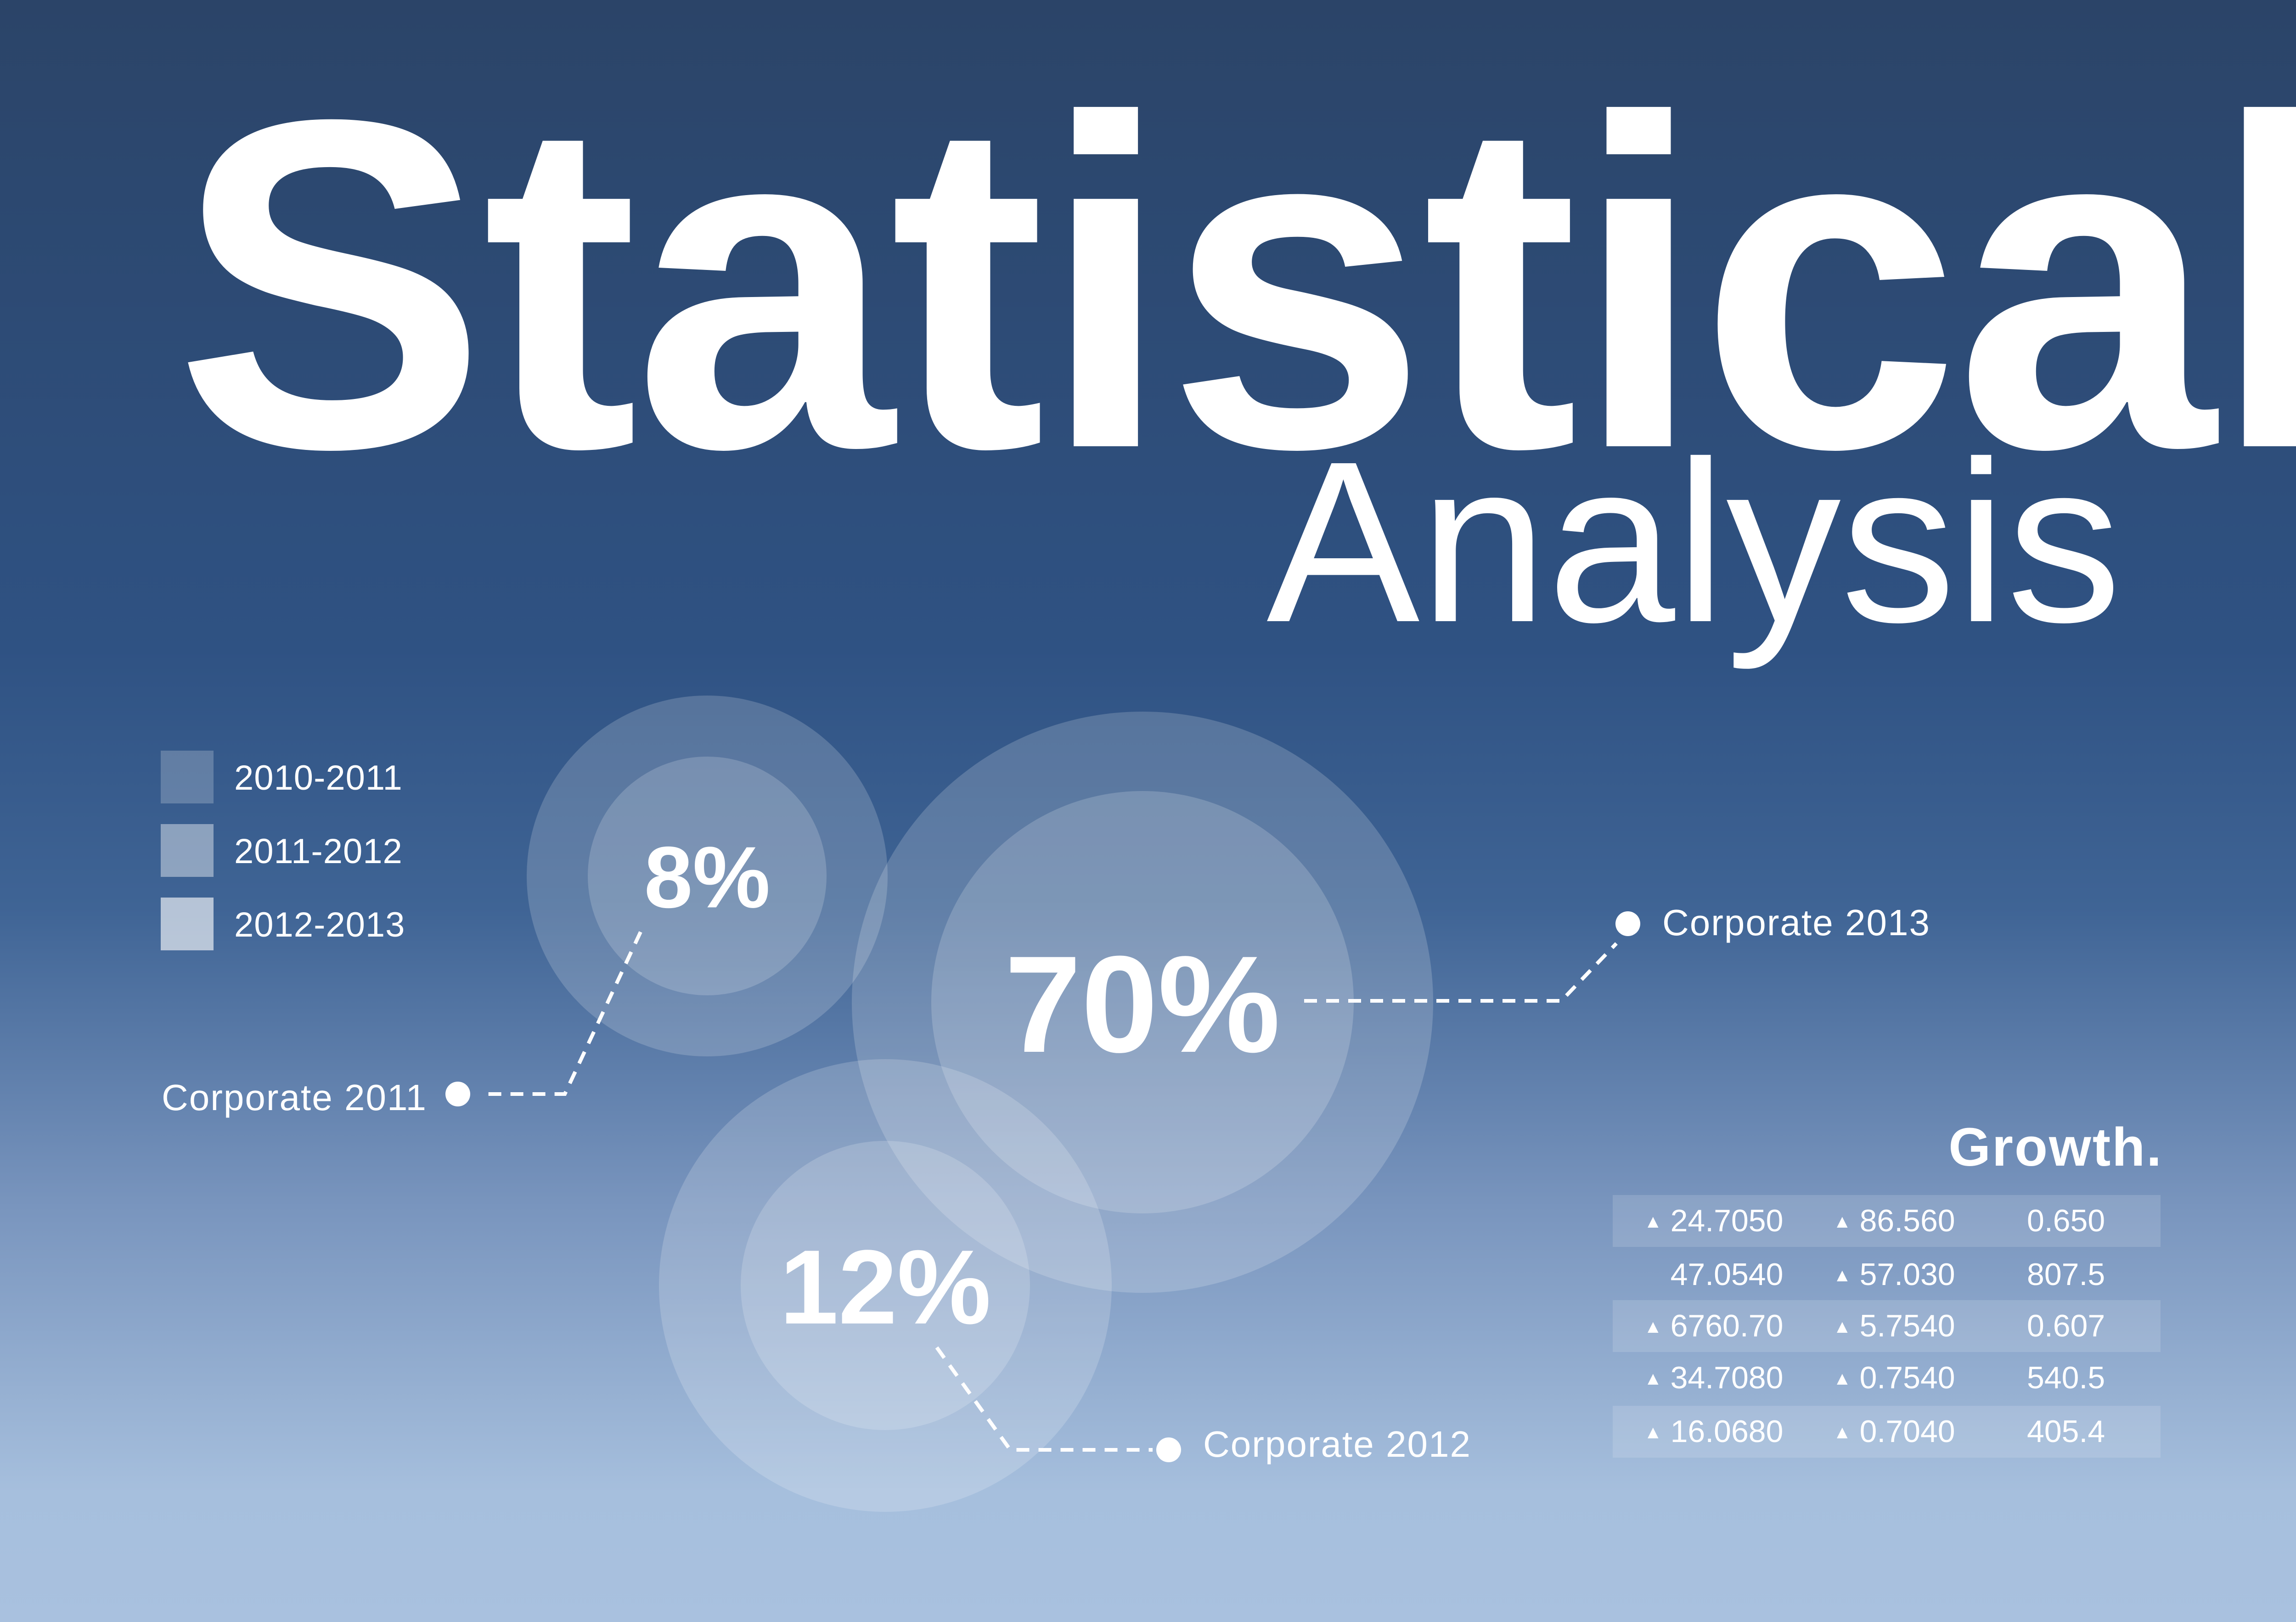  I want to click on growth-value: 34.7080, so click(1727, 1378).